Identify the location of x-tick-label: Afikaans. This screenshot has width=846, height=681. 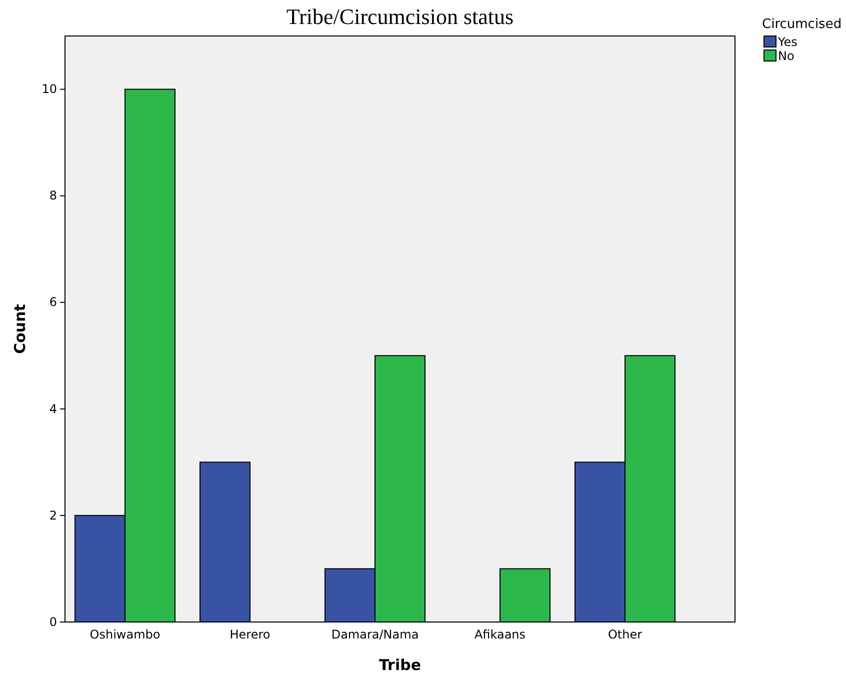
(500, 635).